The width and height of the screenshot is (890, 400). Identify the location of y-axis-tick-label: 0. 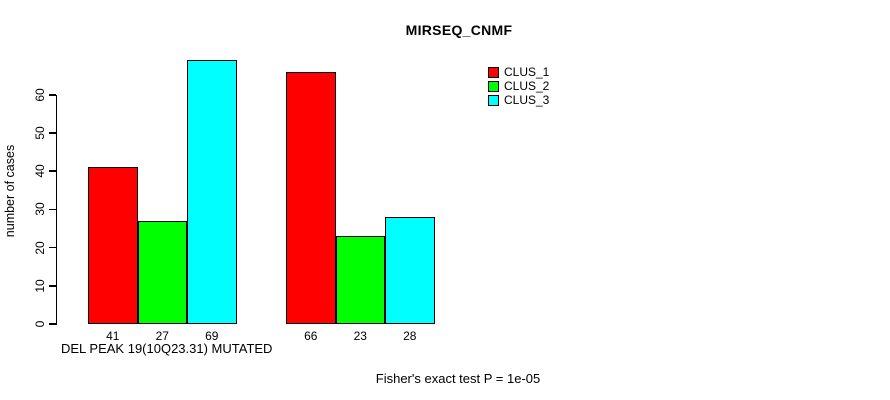
(40, 324).